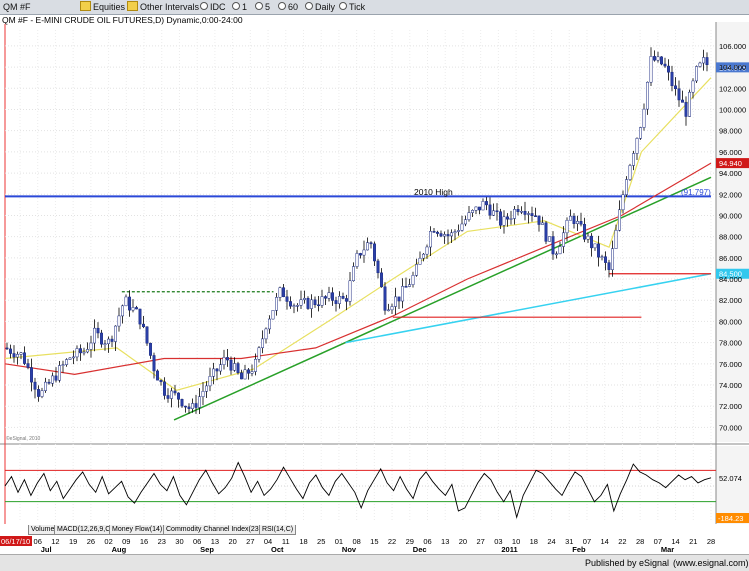  I want to click on interval-radio-60: 60, so click(288, 7).